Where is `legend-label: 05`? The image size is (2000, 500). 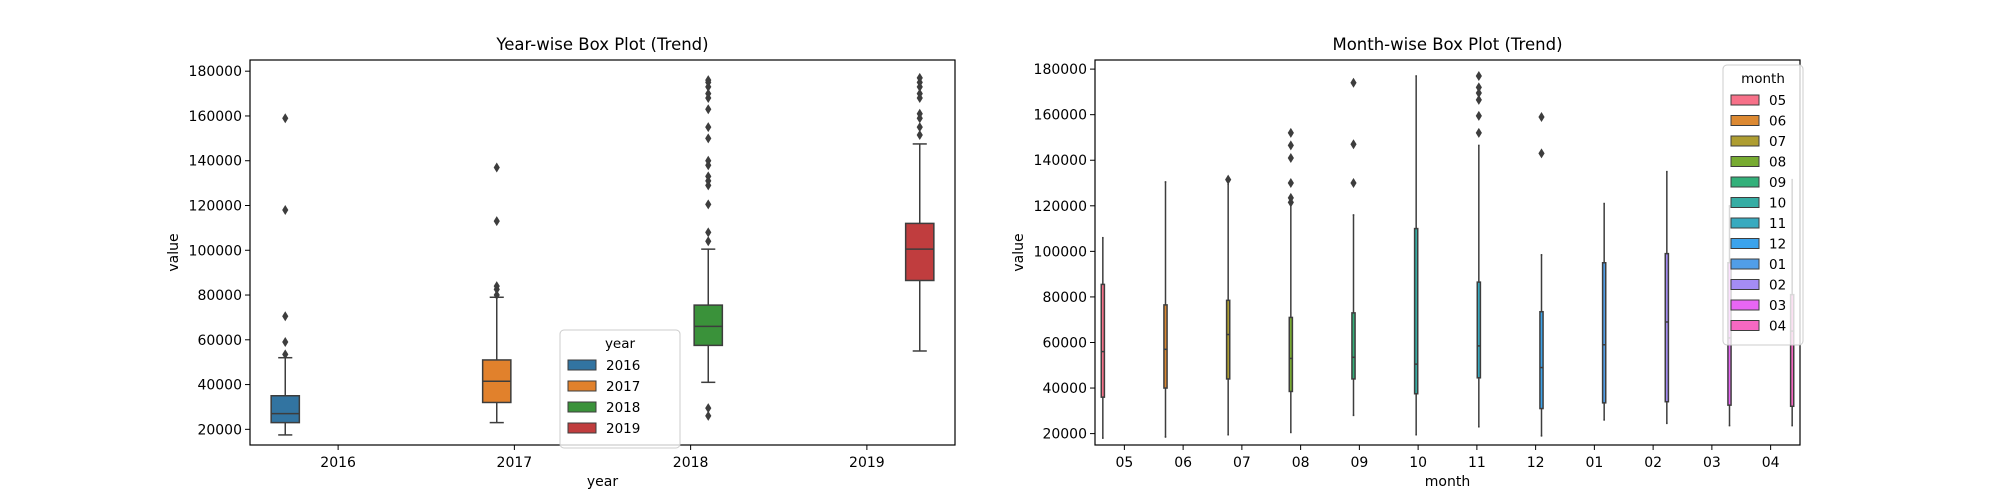 legend-label: 05 is located at coordinates (1777, 101).